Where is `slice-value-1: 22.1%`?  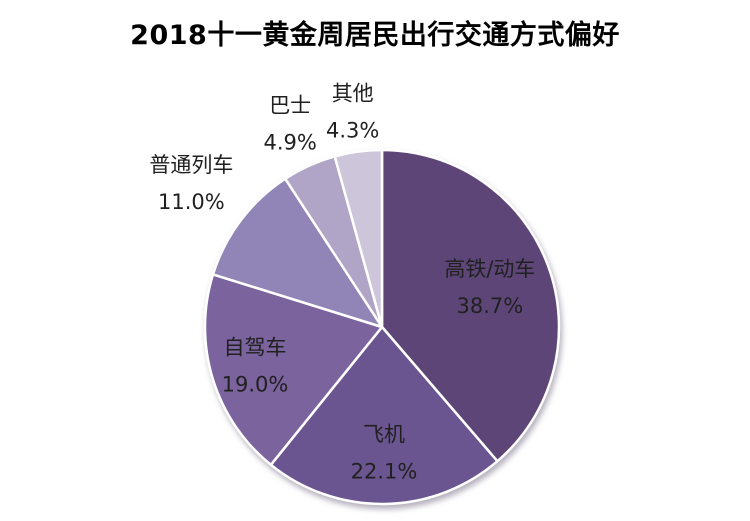 slice-value-1: 22.1% is located at coordinates (384, 472).